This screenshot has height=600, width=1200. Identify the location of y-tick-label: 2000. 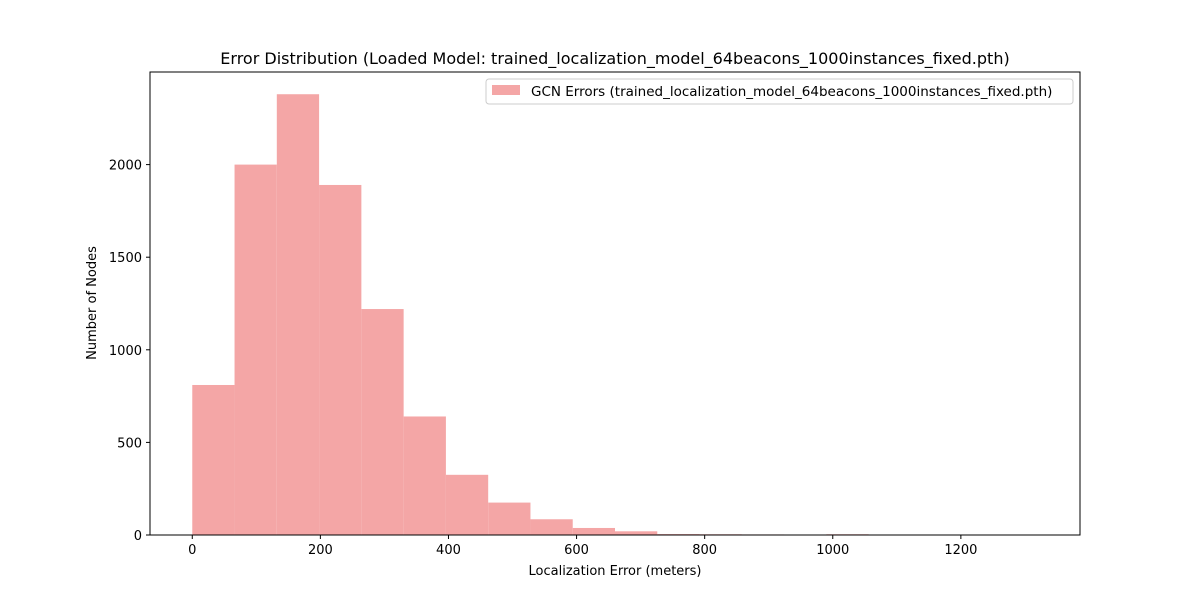
(125, 166).